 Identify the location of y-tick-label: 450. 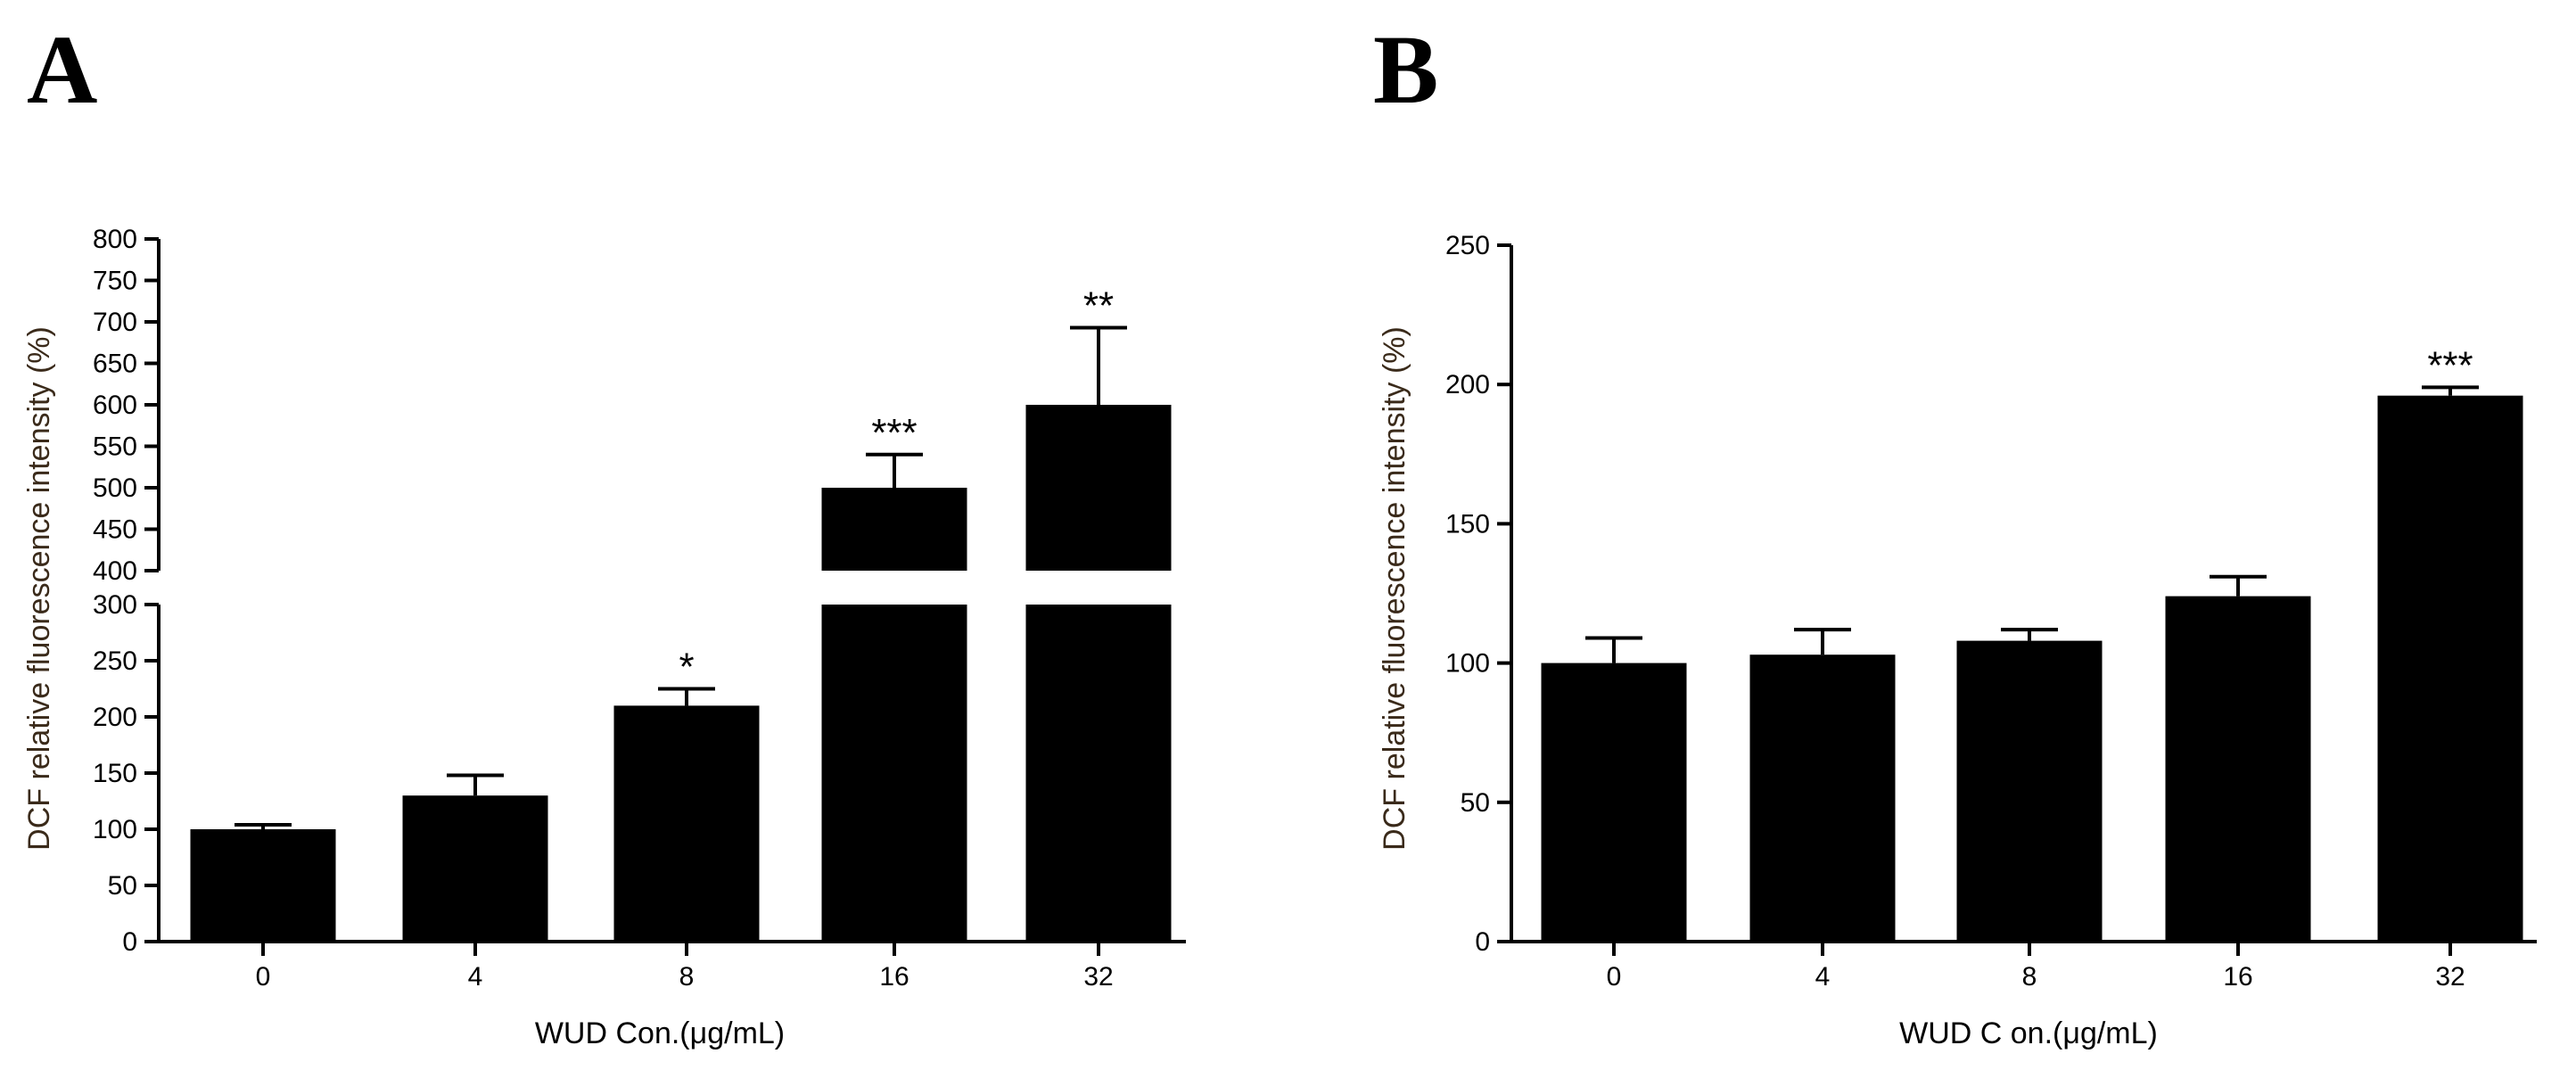
(115, 530).